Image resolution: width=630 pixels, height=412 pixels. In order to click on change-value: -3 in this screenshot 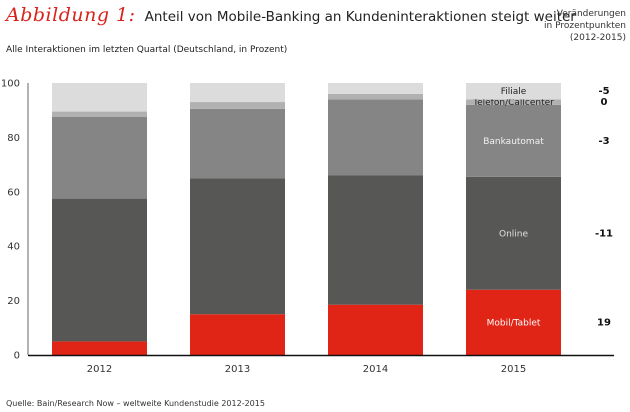, I will do `click(603, 141)`.